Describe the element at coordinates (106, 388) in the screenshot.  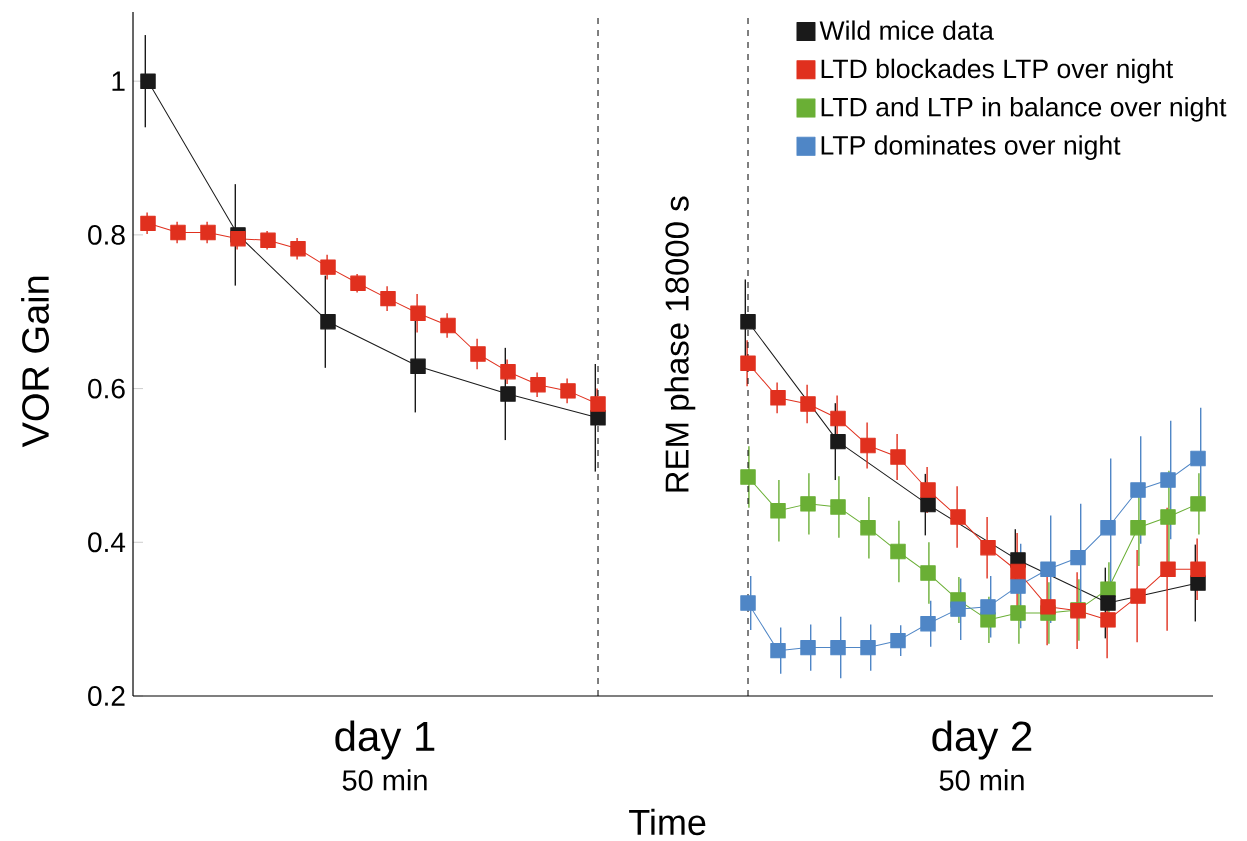
I see `y-tick-label: 0.6` at that location.